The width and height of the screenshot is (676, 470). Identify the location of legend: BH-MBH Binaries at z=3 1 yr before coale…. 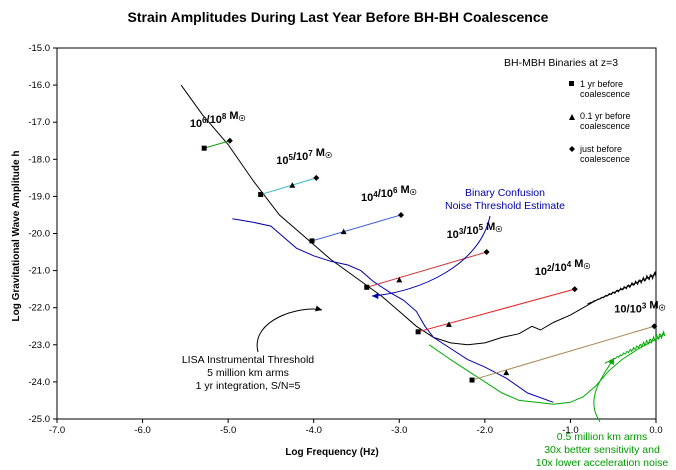
(567, 110).